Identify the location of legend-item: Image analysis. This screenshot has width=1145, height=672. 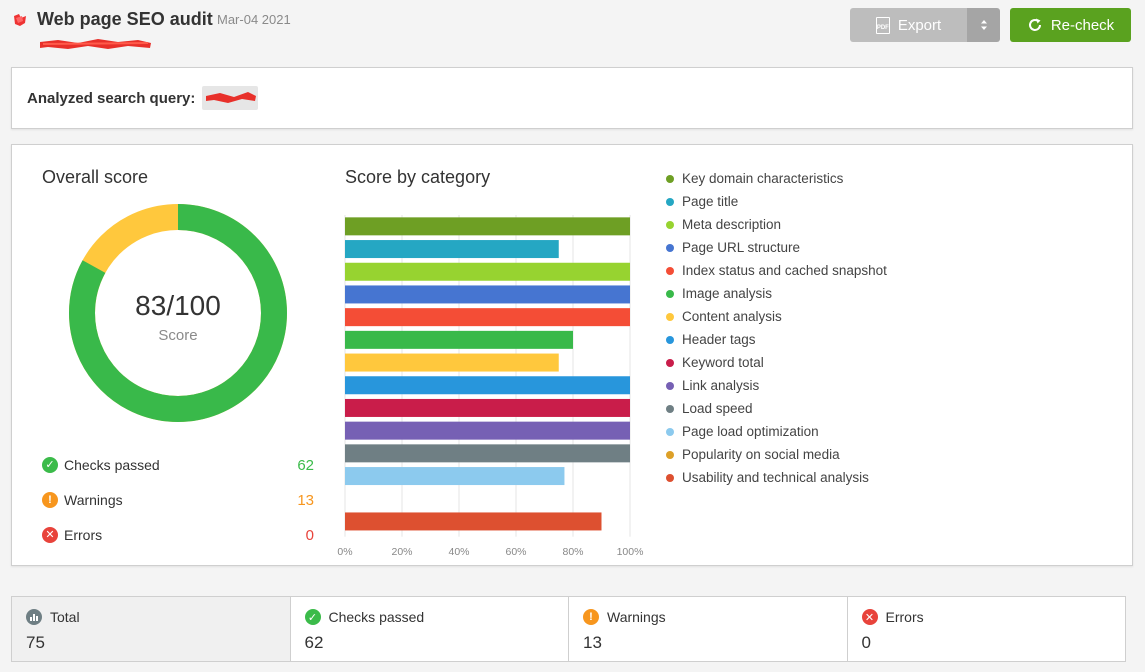
(776, 293).